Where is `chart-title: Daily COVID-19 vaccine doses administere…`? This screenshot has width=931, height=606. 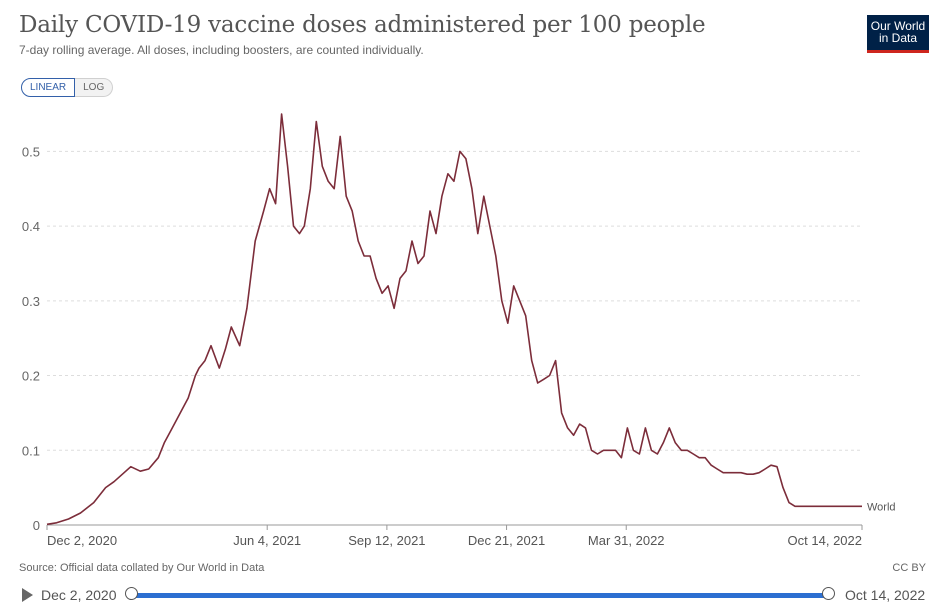
chart-title: Daily COVID-19 vaccine doses administere… is located at coordinates (362, 25).